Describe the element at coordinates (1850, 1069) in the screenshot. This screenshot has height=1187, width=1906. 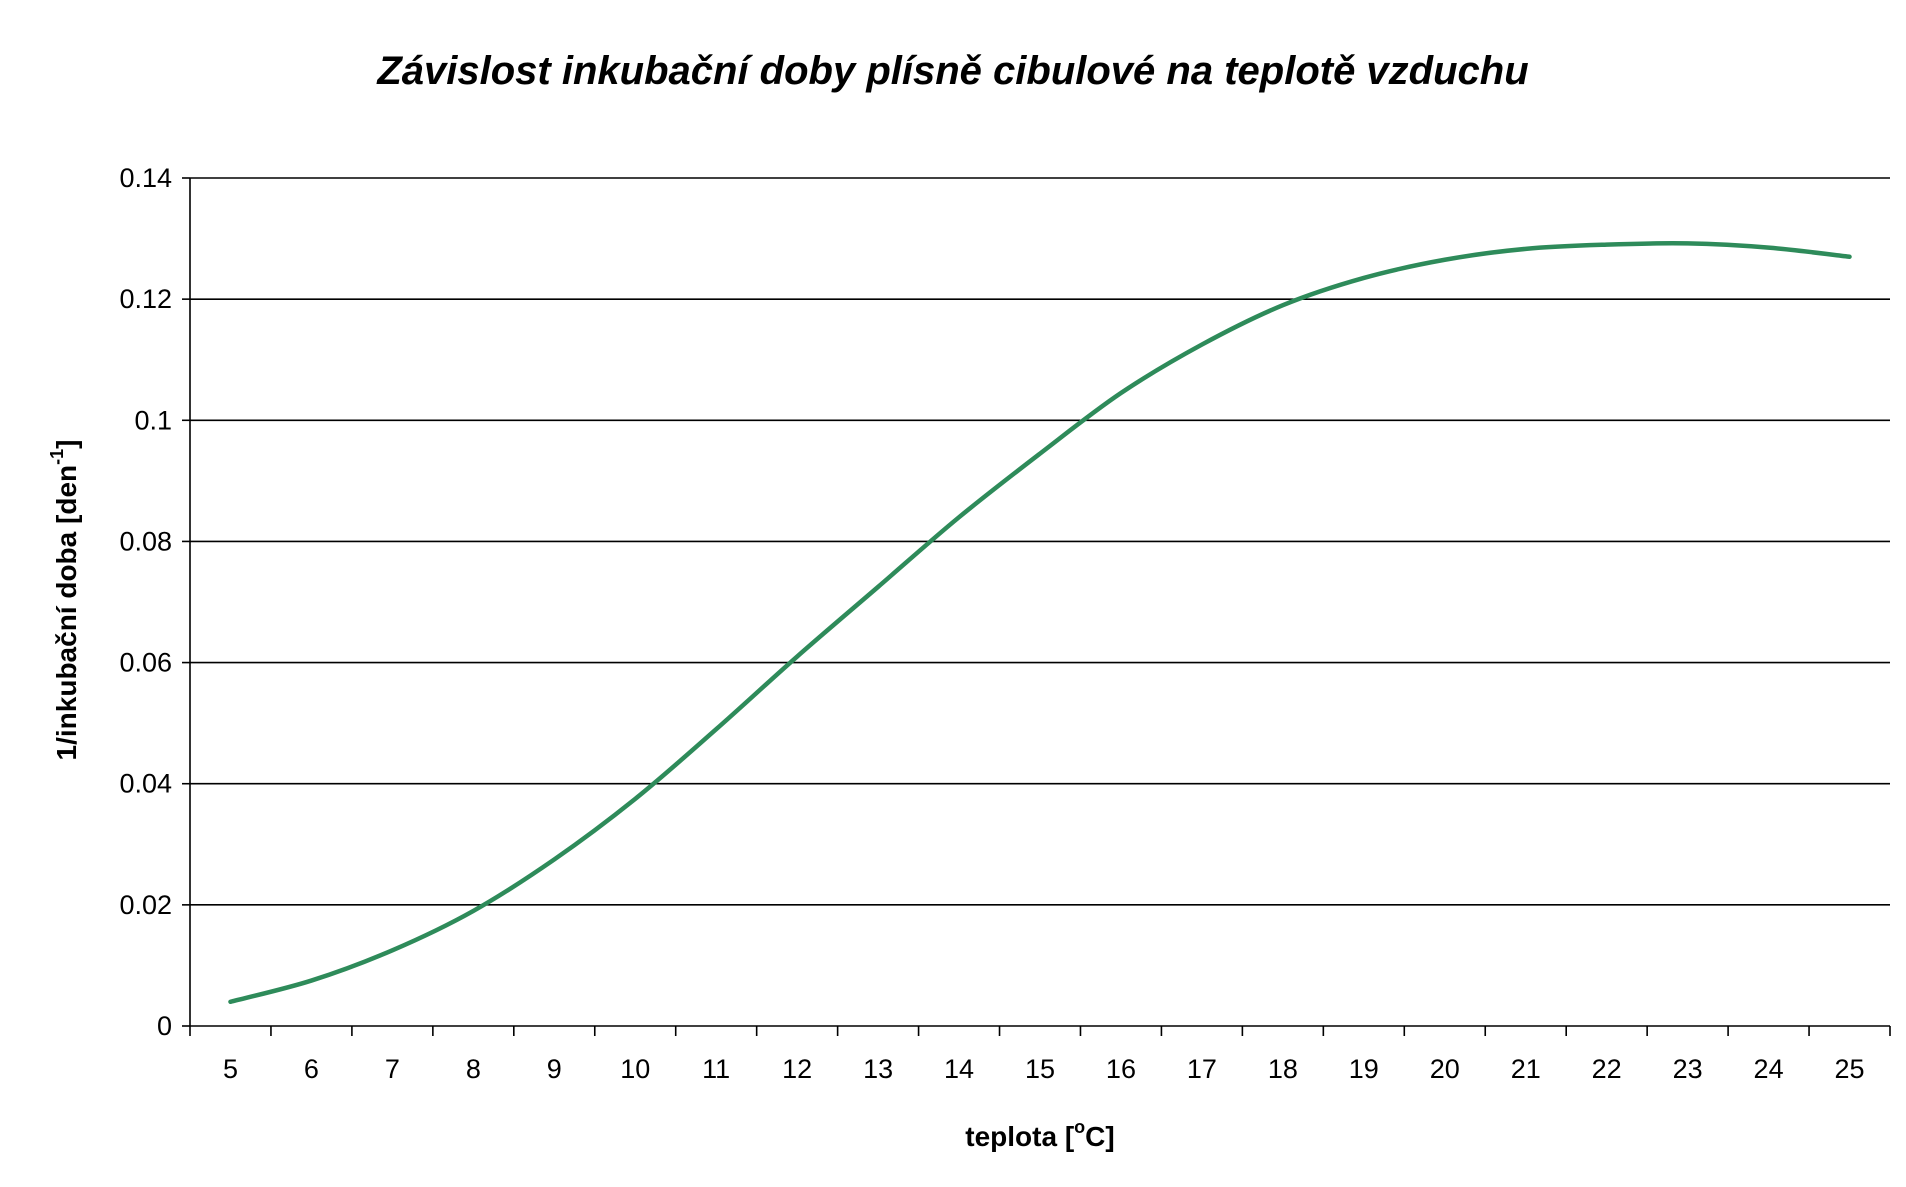
I see `x-tick-label: 25` at that location.